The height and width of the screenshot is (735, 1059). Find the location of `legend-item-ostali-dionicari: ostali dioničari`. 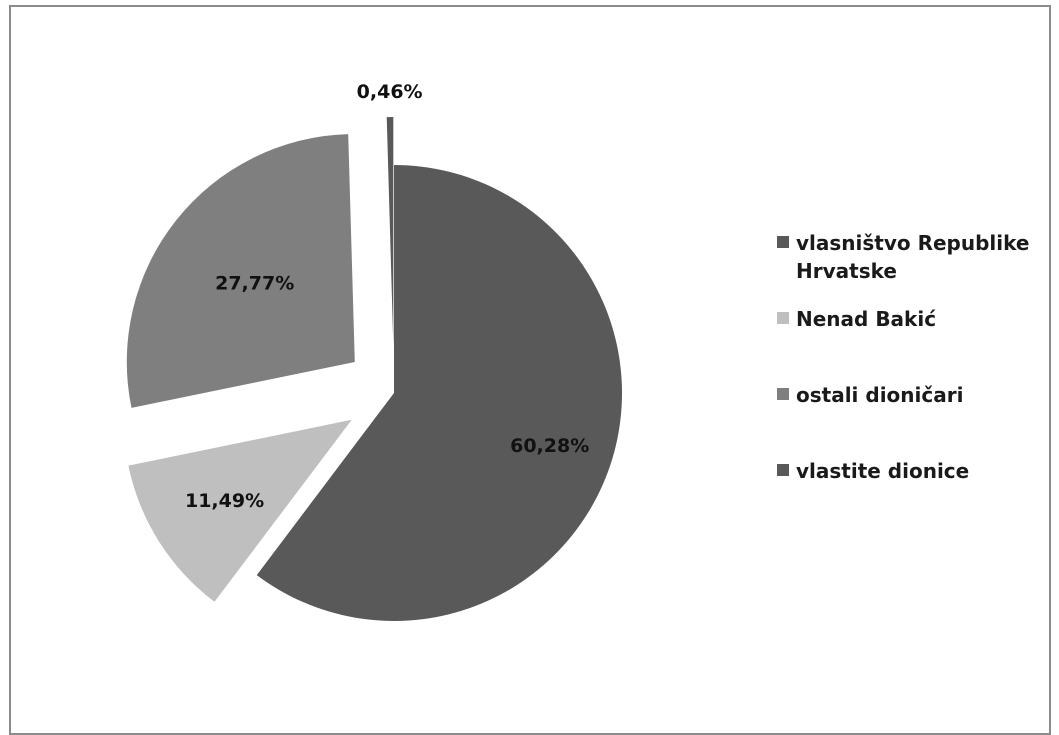

legend-item-ostali-dionicari: ostali dioničari is located at coordinates (916, 395).